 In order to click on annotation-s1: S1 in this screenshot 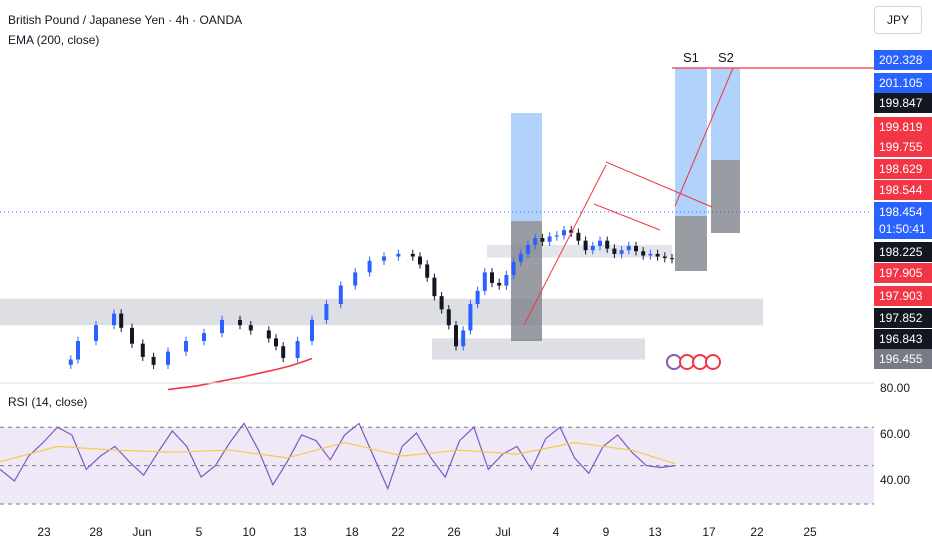, I will do `click(691, 57)`.